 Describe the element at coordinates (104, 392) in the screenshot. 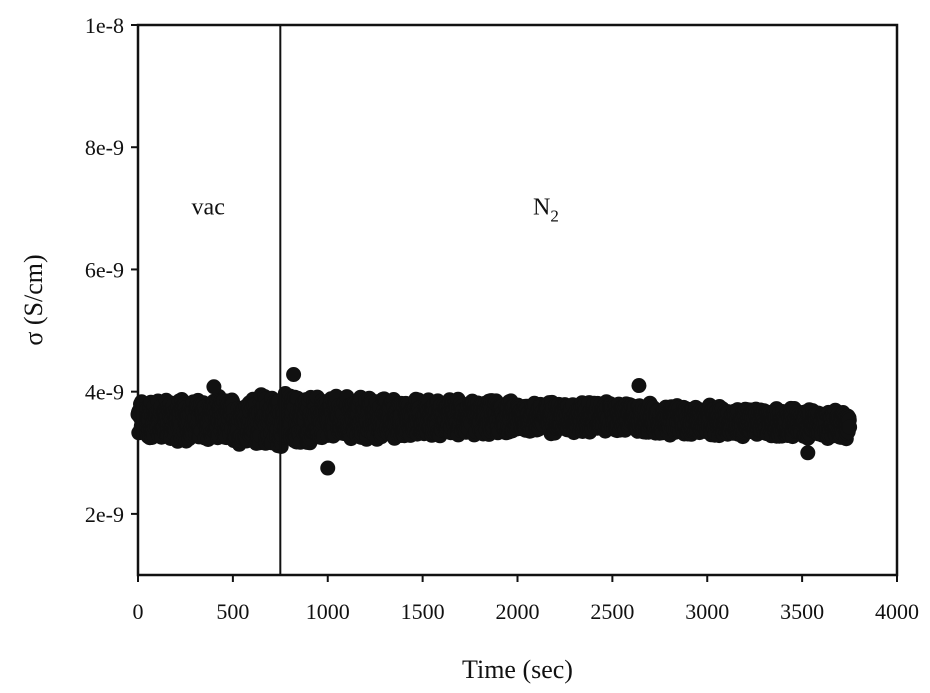

I see `y-tick-label: 4e-9` at that location.